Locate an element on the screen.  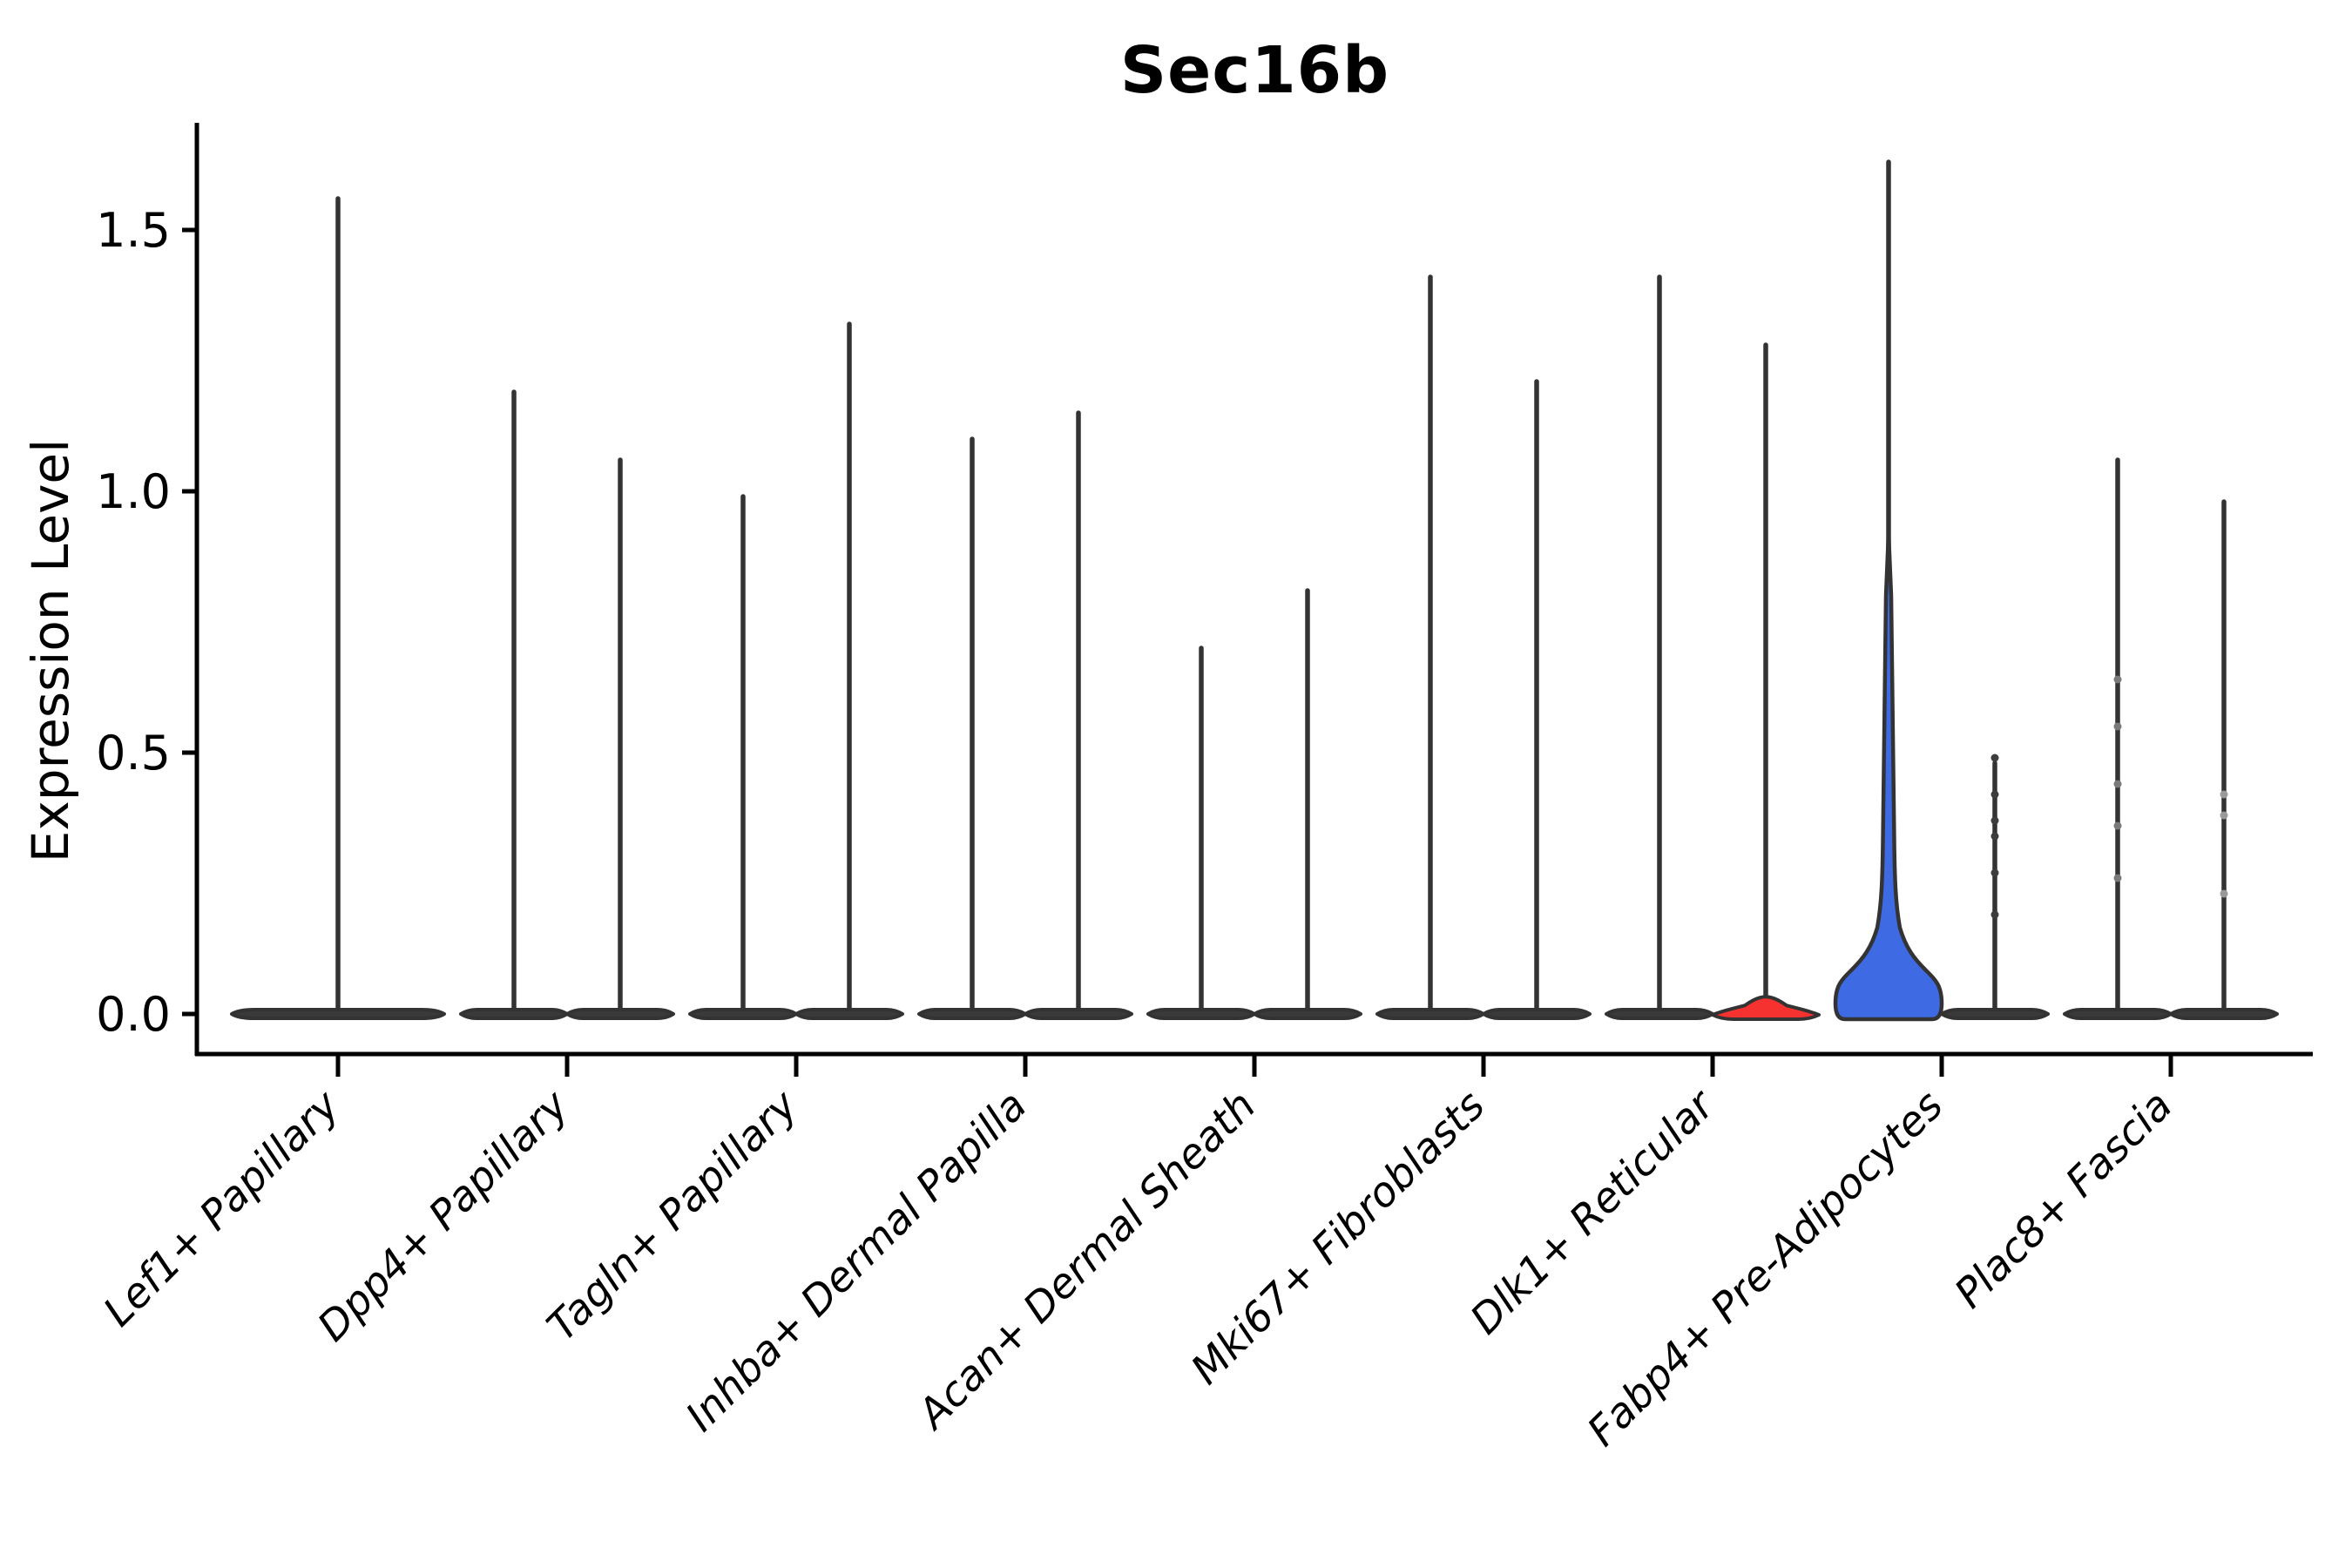
y-tick-label: 0.0 is located at coordinates (134, 1014).